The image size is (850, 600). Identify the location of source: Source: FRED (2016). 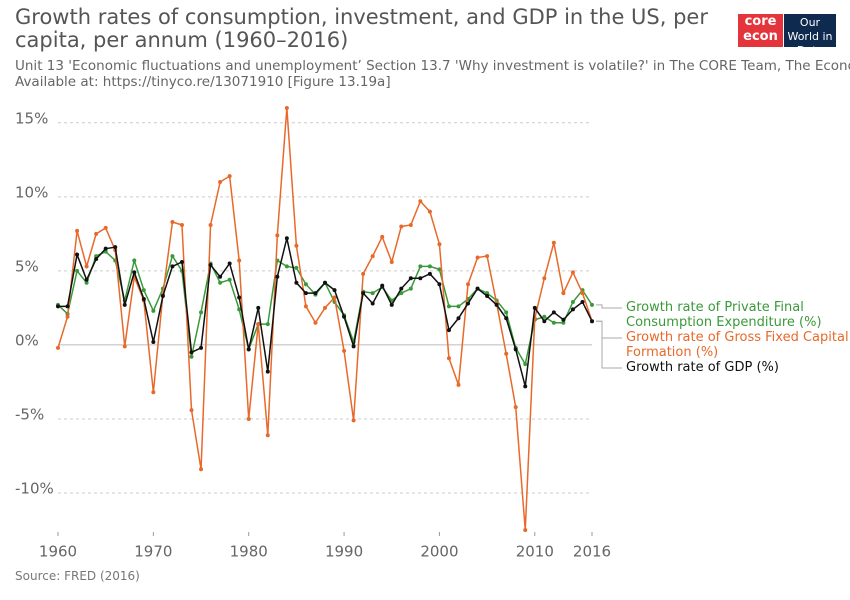
(77, 576).